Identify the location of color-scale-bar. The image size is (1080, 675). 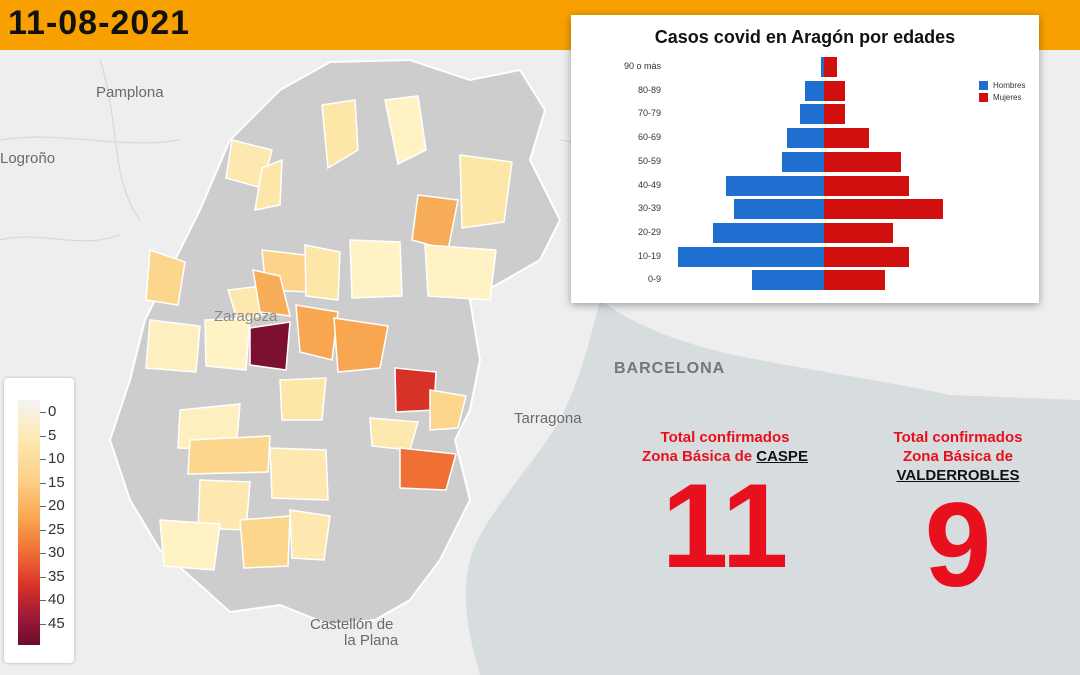
(29, 522).